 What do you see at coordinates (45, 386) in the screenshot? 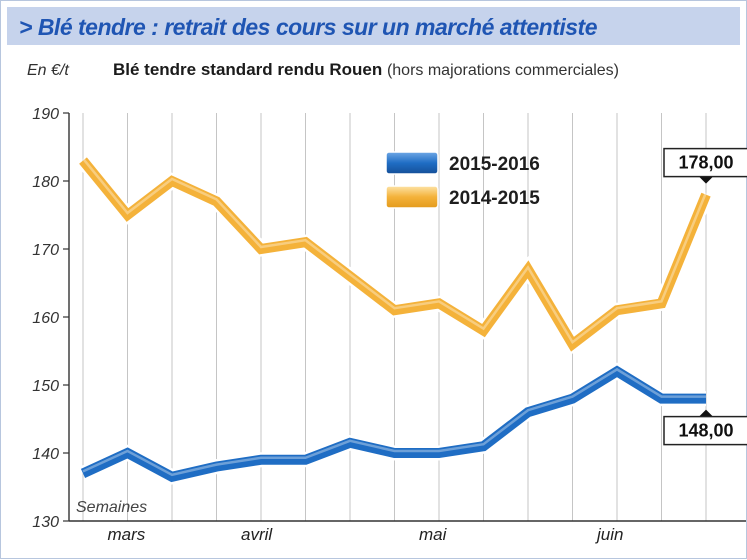
I see `y-tick-label: 150` at bounding box center [45, 386].